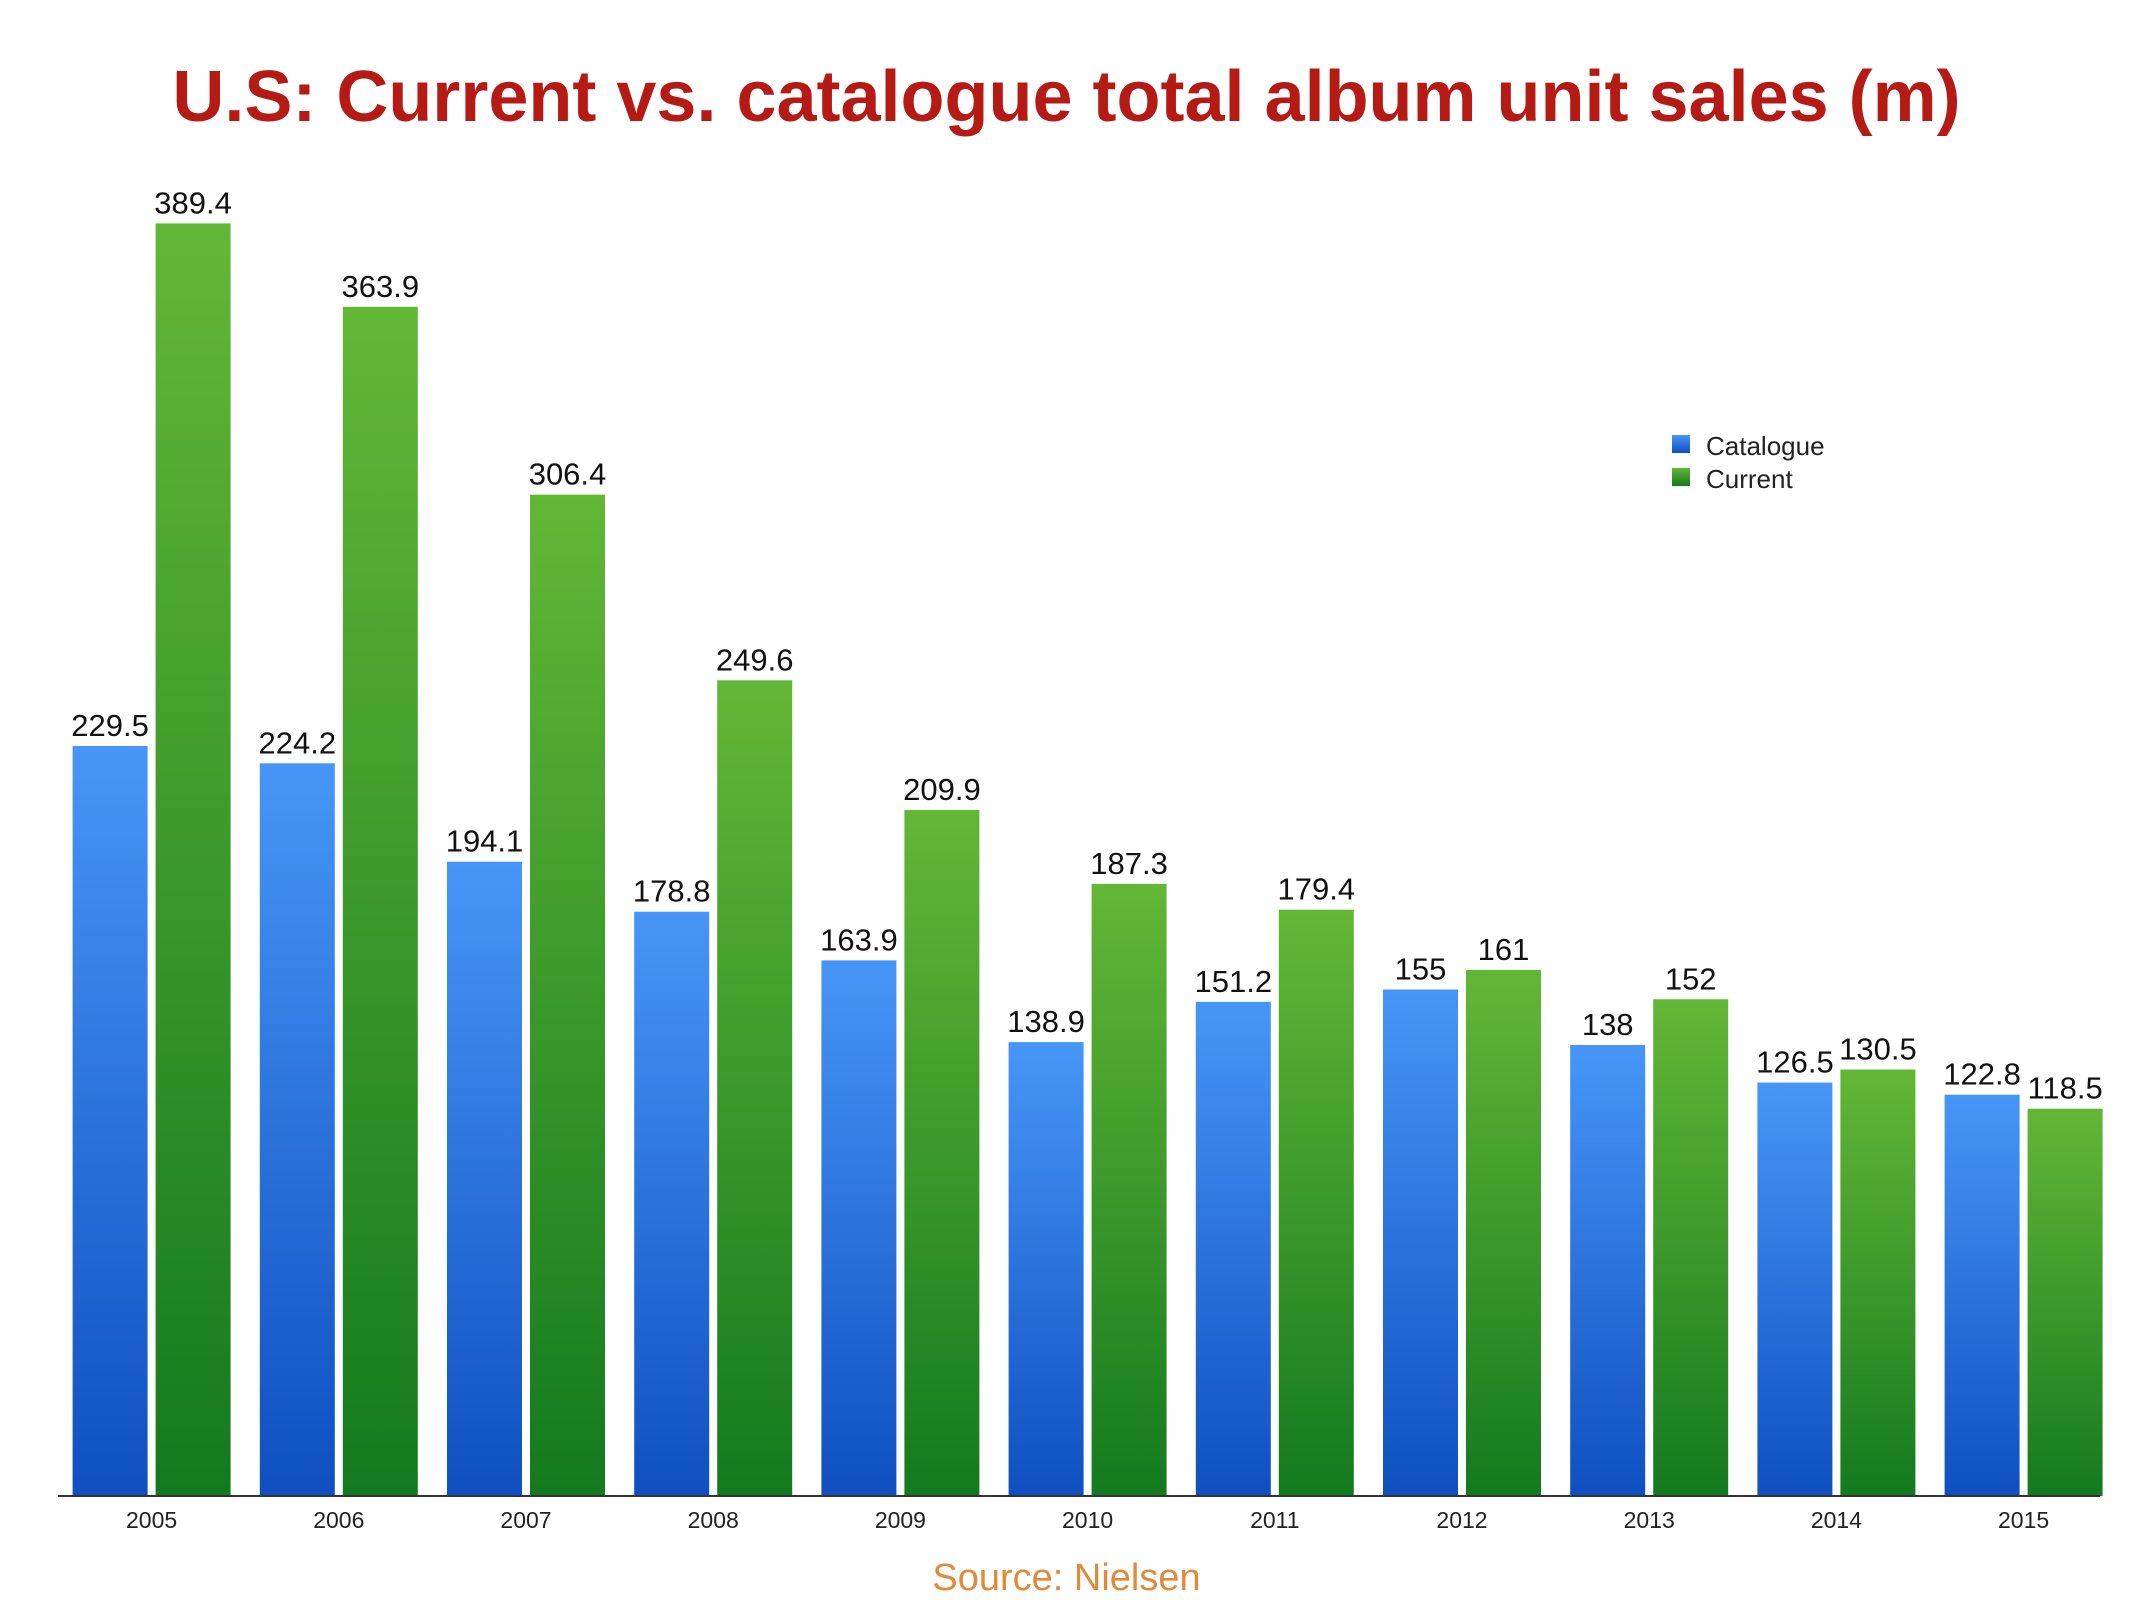  What do you see at coordinates (338, 1520) in the screenshot?
I see `x-tick-label-2006: 2006` at bounding box center [338, 1520].